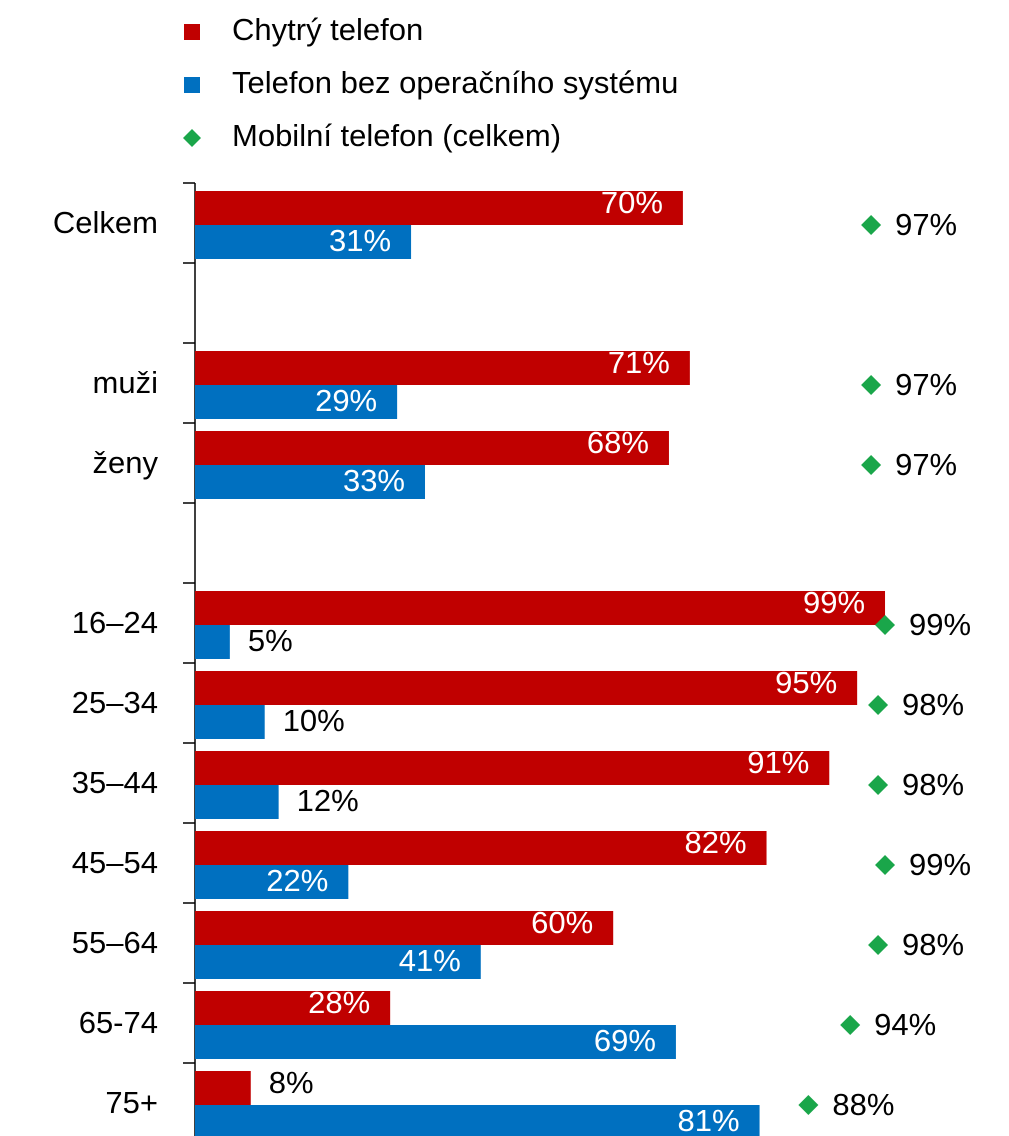 Image resolution: width=1009 pixels, height=1136 pixels. What do you see at coordinates (314, 720) in the screenshot?
I see `value-label: 10%` at bounding box center [314, 720].